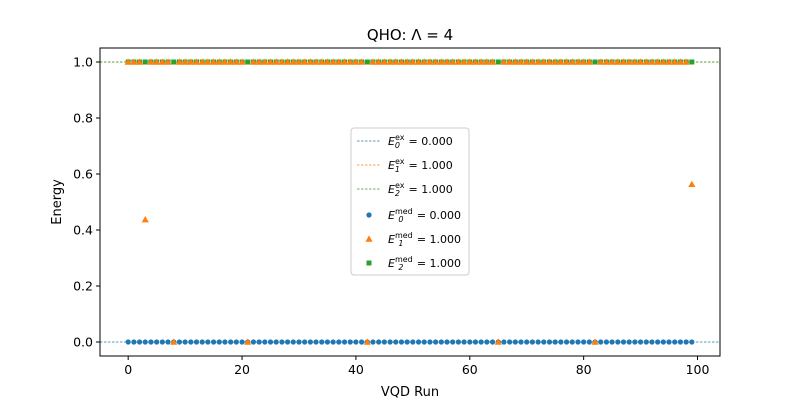 This screenshot has height=400, width=800. What do you see at coordinates (83, 174) in the screenshot?
I see `y-tick-label-3: 0.6` at bounding box center [83, 174].